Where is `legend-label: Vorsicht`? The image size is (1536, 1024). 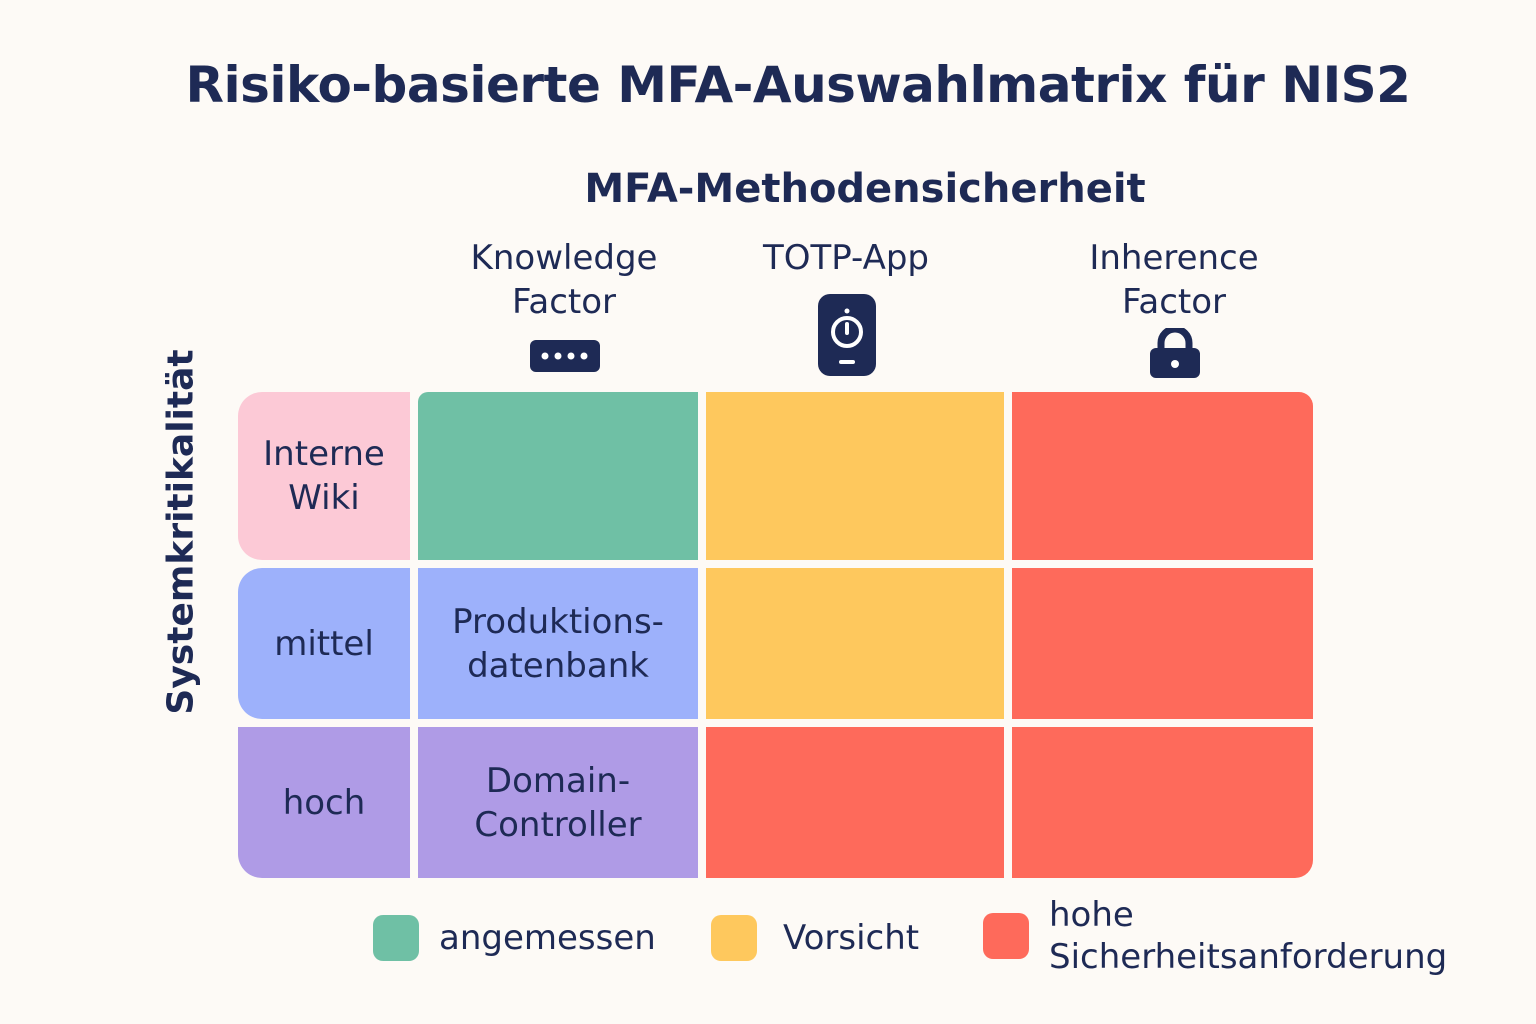 legend-label: Vorsicht is located at coordinates (851, 938).